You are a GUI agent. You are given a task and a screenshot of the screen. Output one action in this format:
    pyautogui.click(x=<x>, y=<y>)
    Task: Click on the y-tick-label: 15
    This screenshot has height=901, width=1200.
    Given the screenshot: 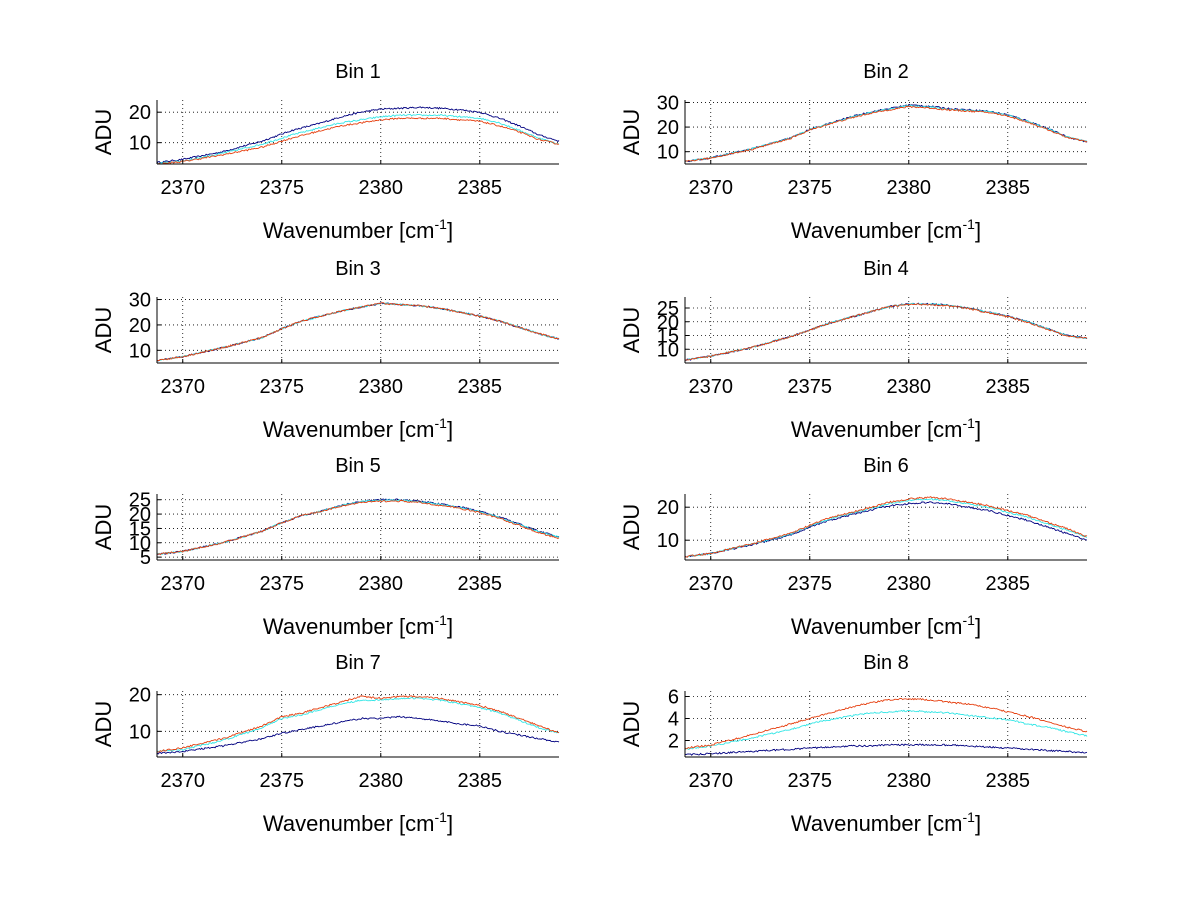 What is the action you would take?
    pyautogui.click(x=140, y=529)
    